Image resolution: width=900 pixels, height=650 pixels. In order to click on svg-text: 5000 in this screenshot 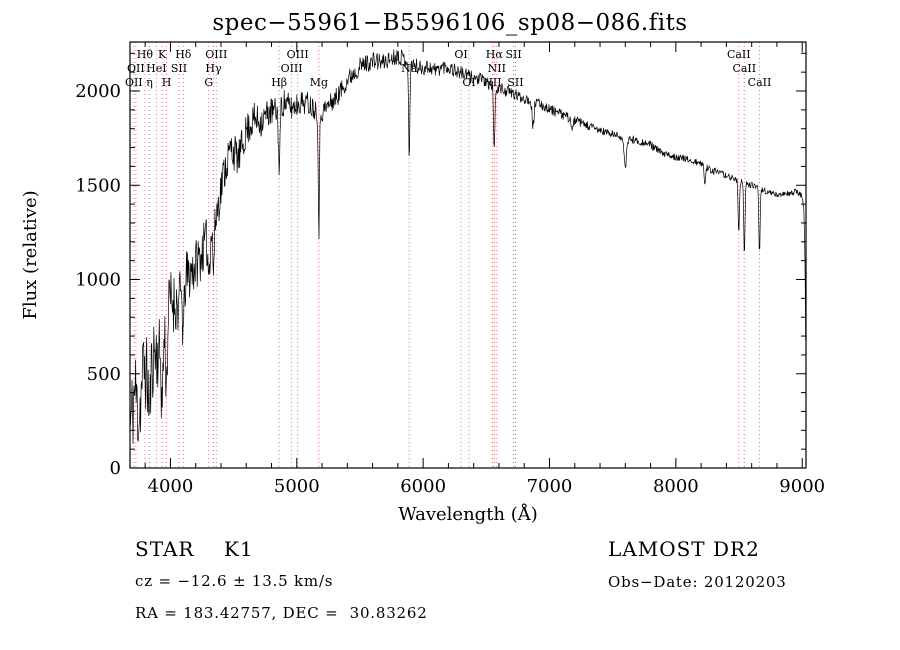, I will do `click(297, 486)`.